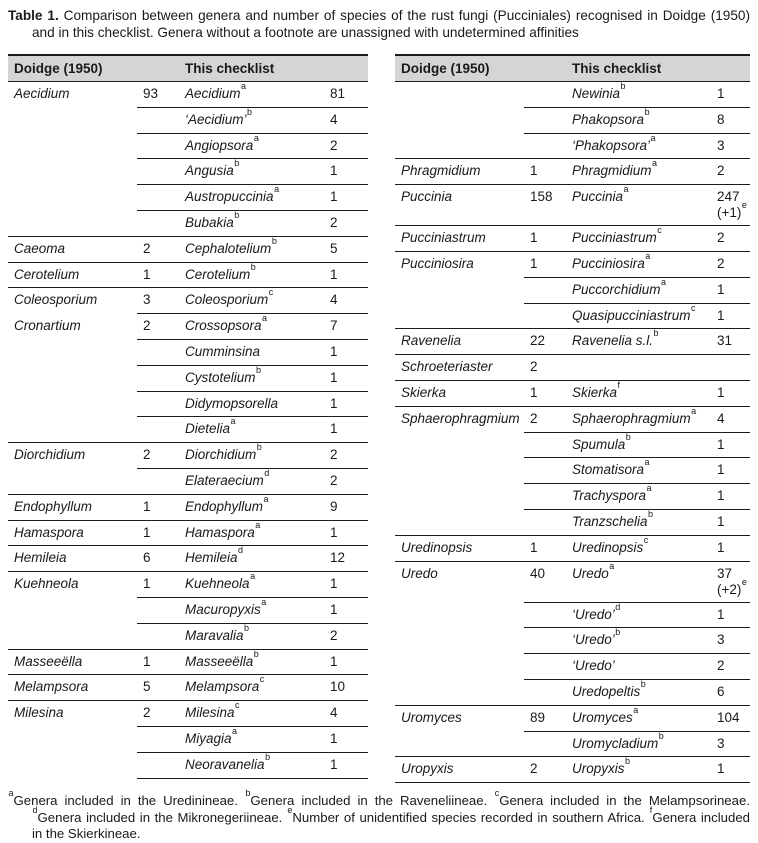 Image resolution: width=758 pixels, height=843 pixels. Describe the element at coordinates (721, 145) in the screenshot. I see `count-line: 3` at that location.